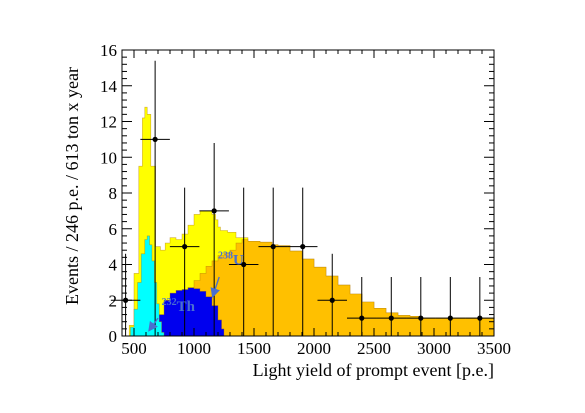 This screenshot has width=585, height=413. Describe the element at coordinates (72, 186) in the screenshot. I see `y-axis-title: Events / 246 p.e. / 613 ton x year` at that location.